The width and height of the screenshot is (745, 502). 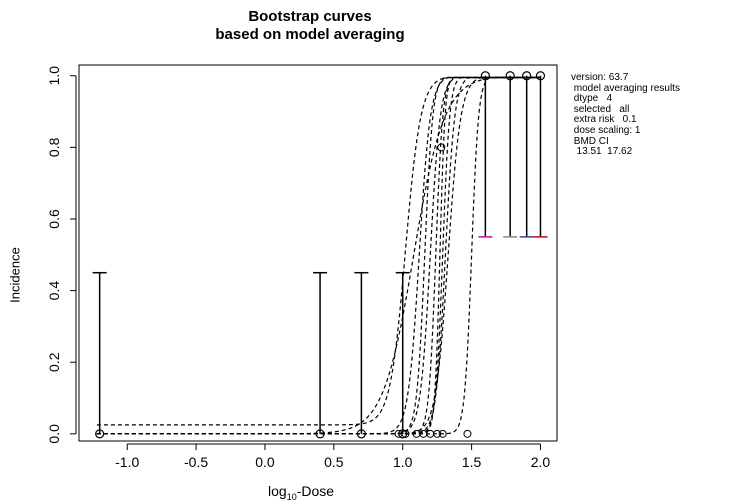 I want to click on x-axis-label: log10-Dose, so click(x=301, y=492).